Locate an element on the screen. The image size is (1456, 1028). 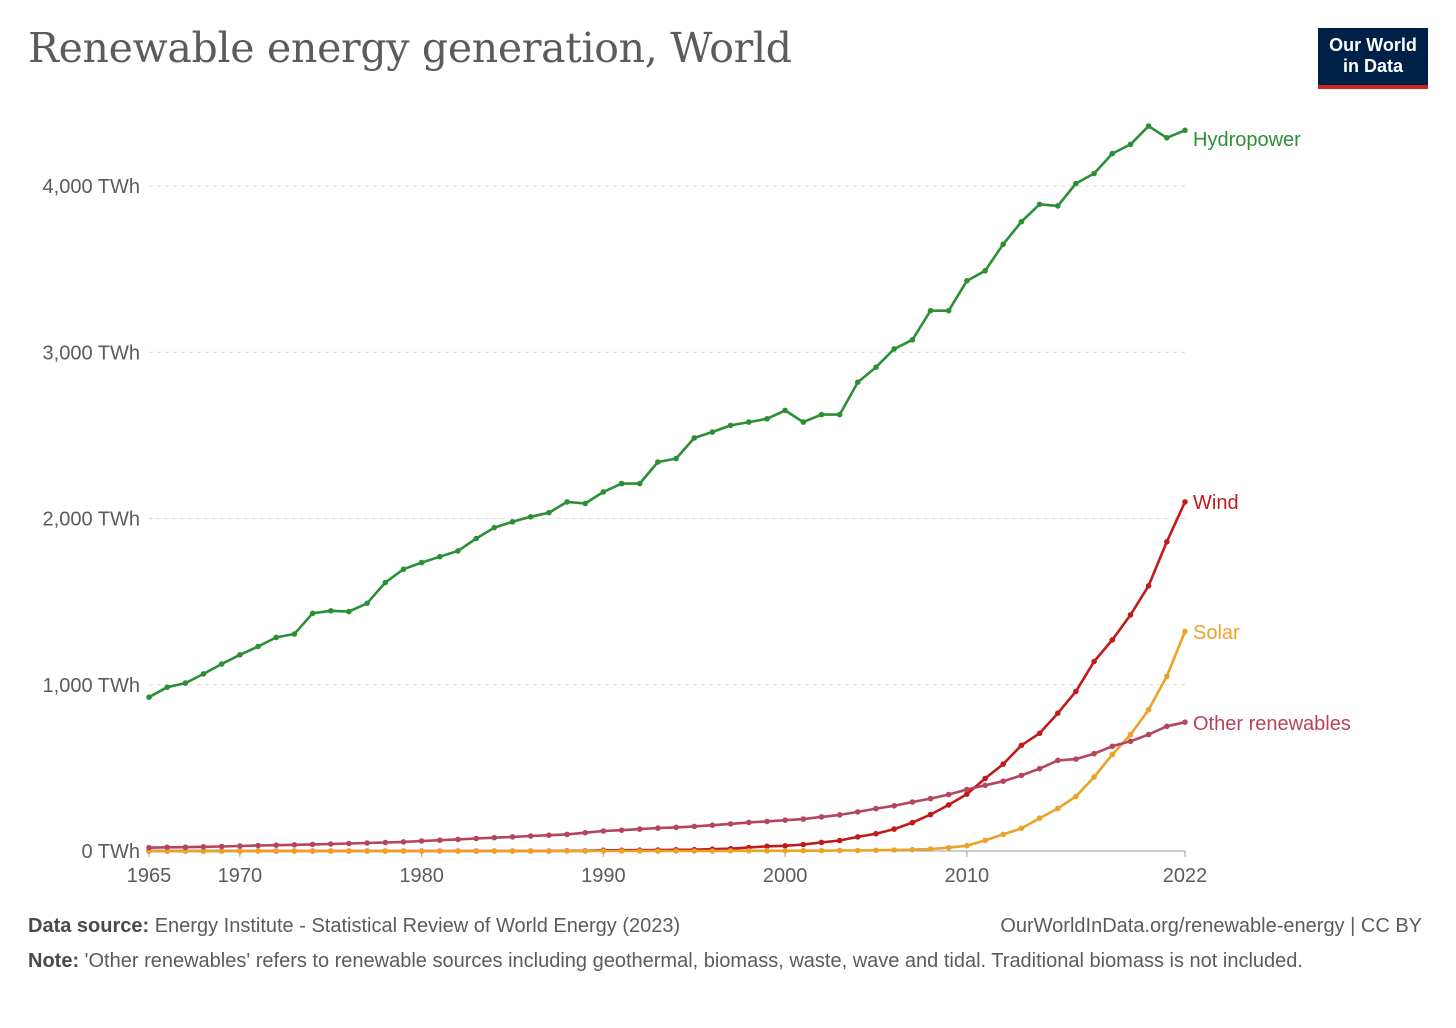
note-label: Note: is located at coordinates (54, 961).